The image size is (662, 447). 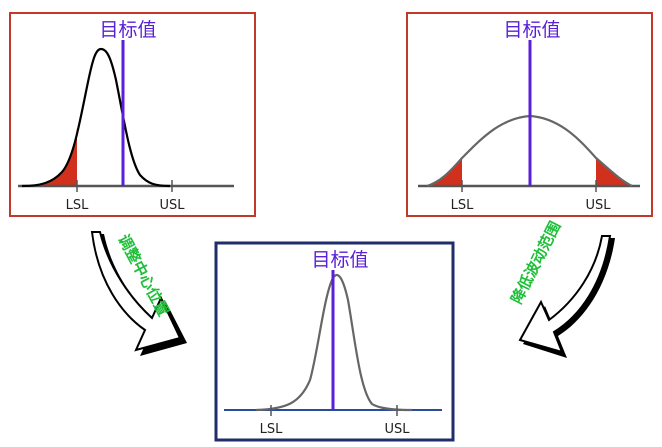 I want to click on bottom-distribution-curve, so click(x=334, y=342).